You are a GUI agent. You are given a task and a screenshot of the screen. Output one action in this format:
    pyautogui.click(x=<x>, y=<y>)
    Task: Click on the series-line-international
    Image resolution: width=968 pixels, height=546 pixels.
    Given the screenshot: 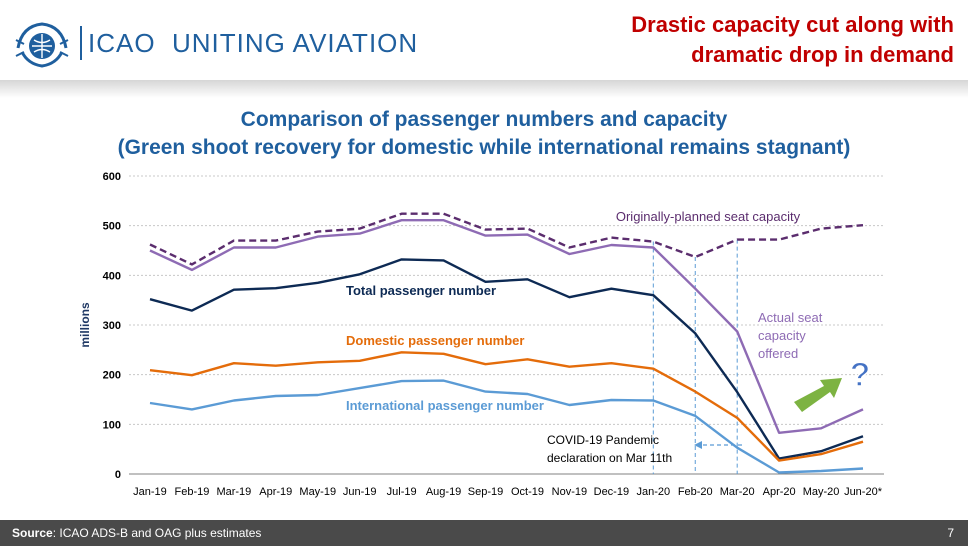 What is the action you would take?
    pyautogui.click(x=506, y=426)
    